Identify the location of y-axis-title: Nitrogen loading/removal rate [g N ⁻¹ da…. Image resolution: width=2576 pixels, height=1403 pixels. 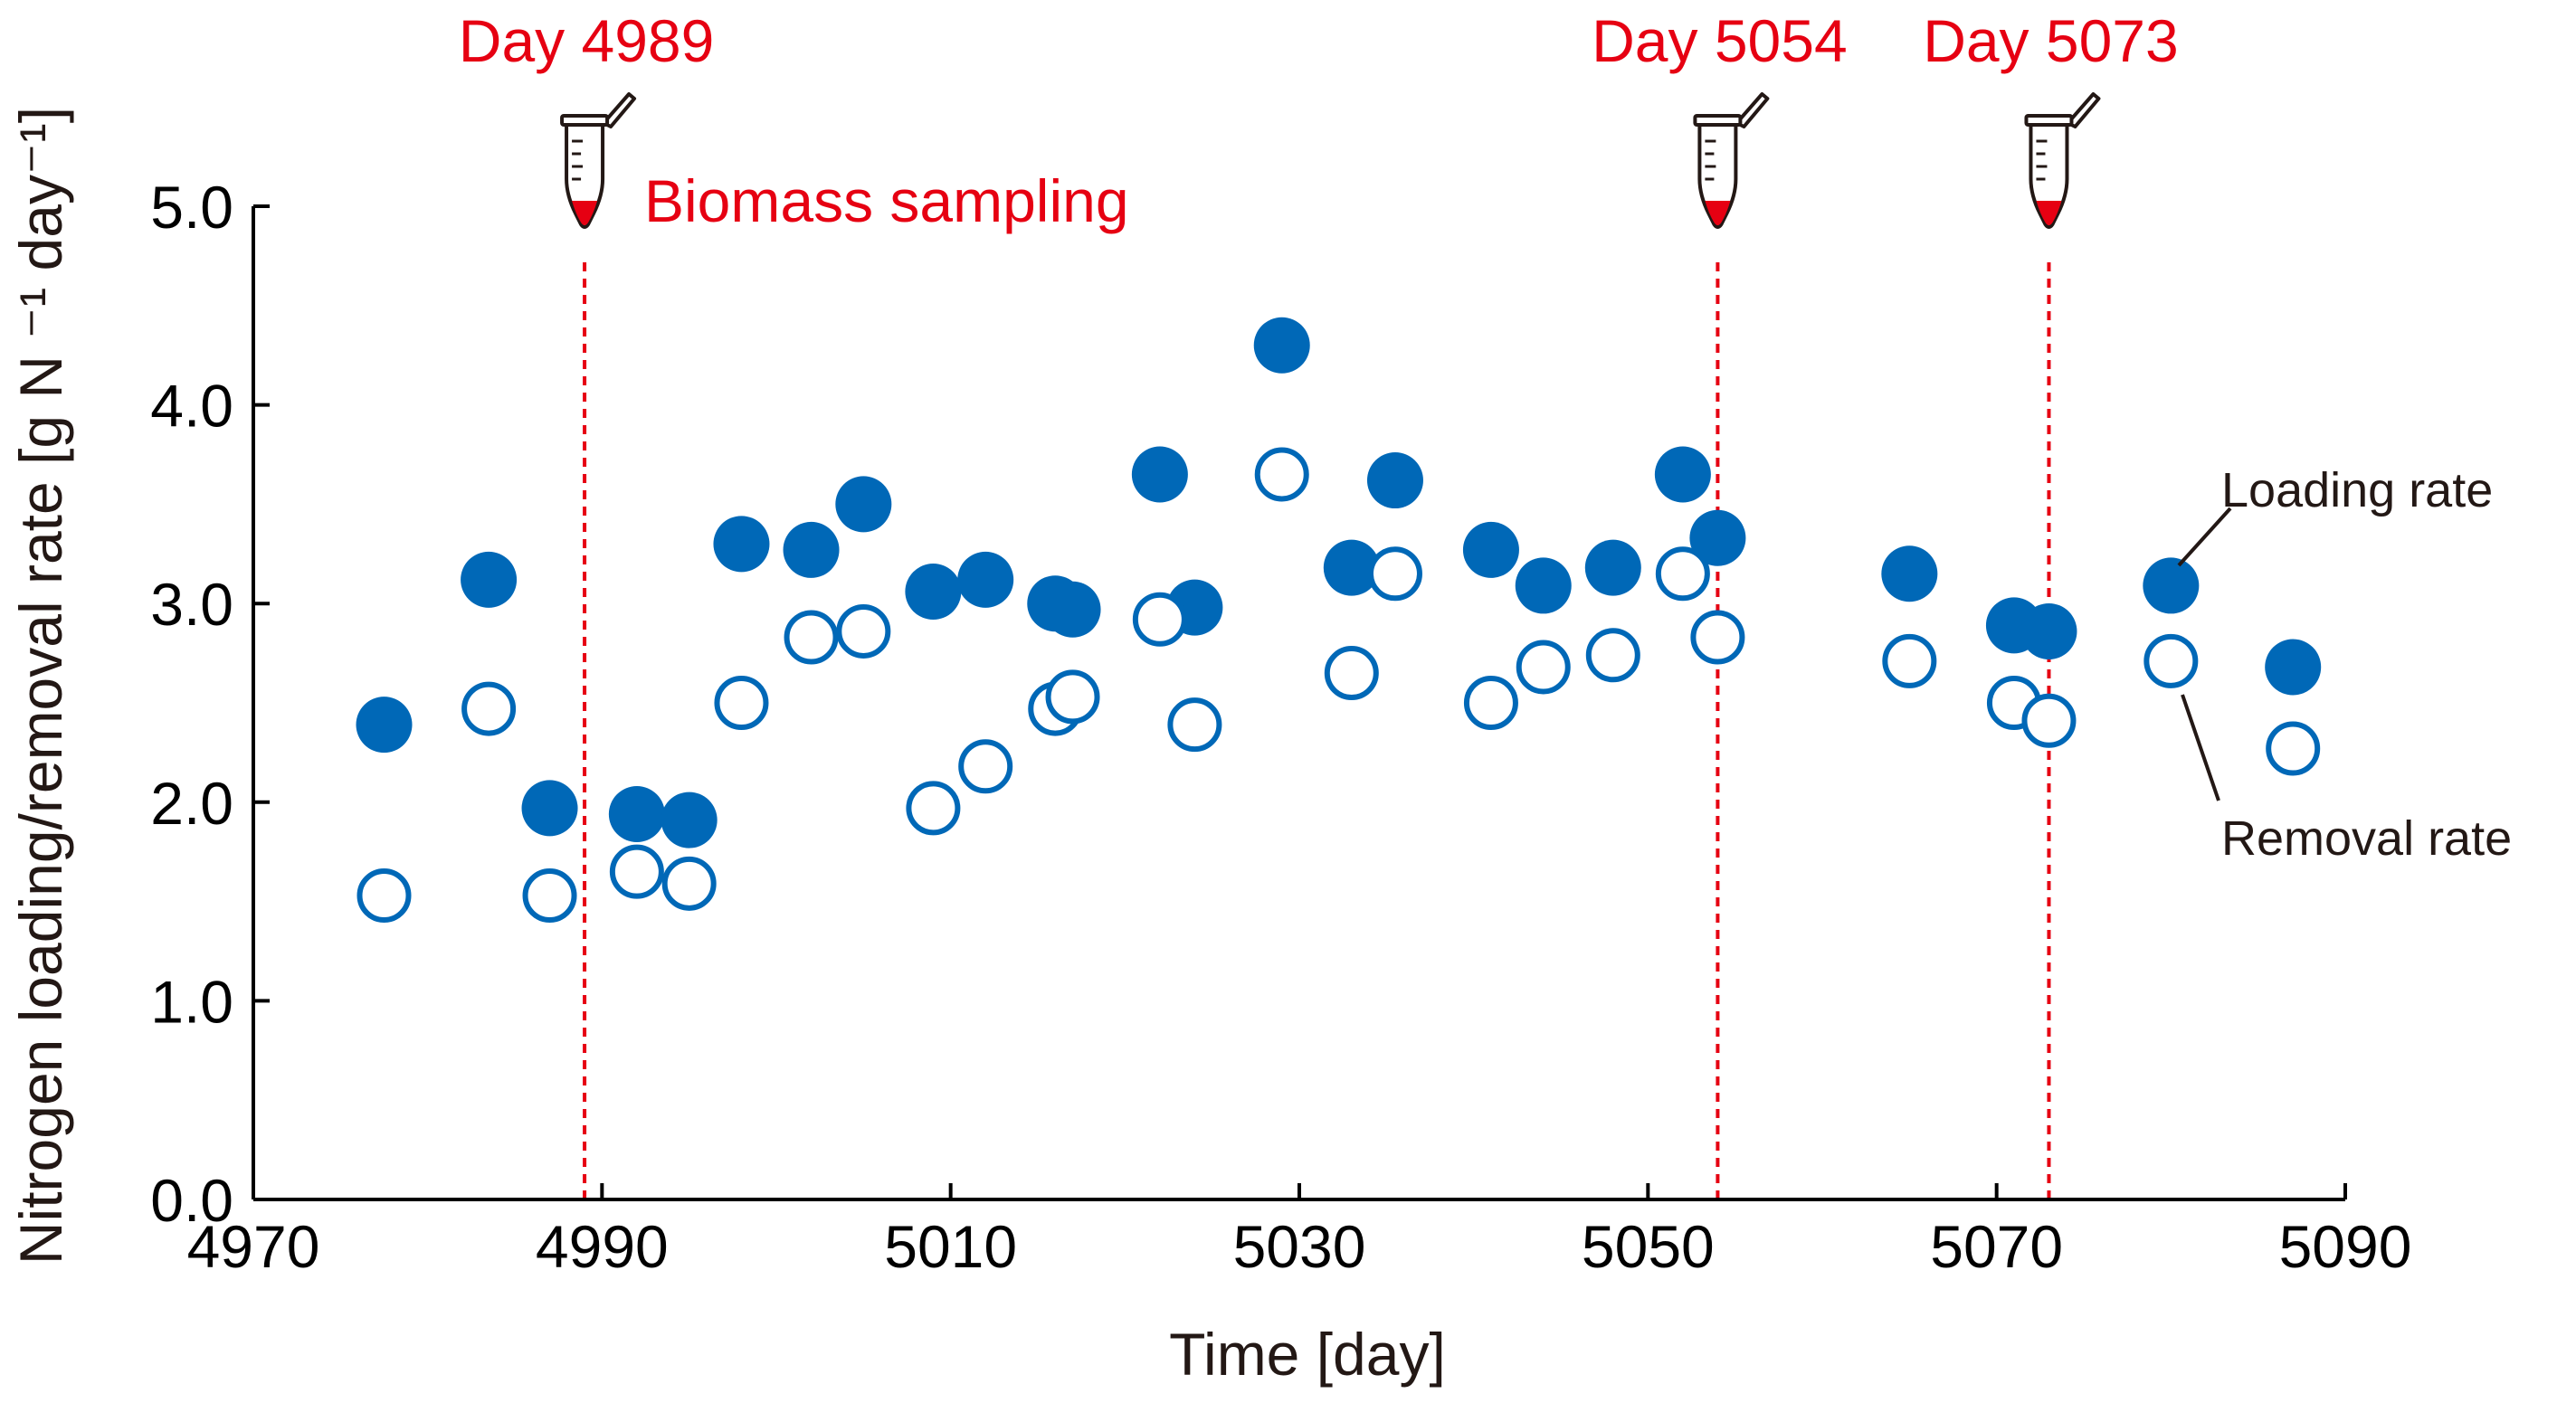
(40, 686).